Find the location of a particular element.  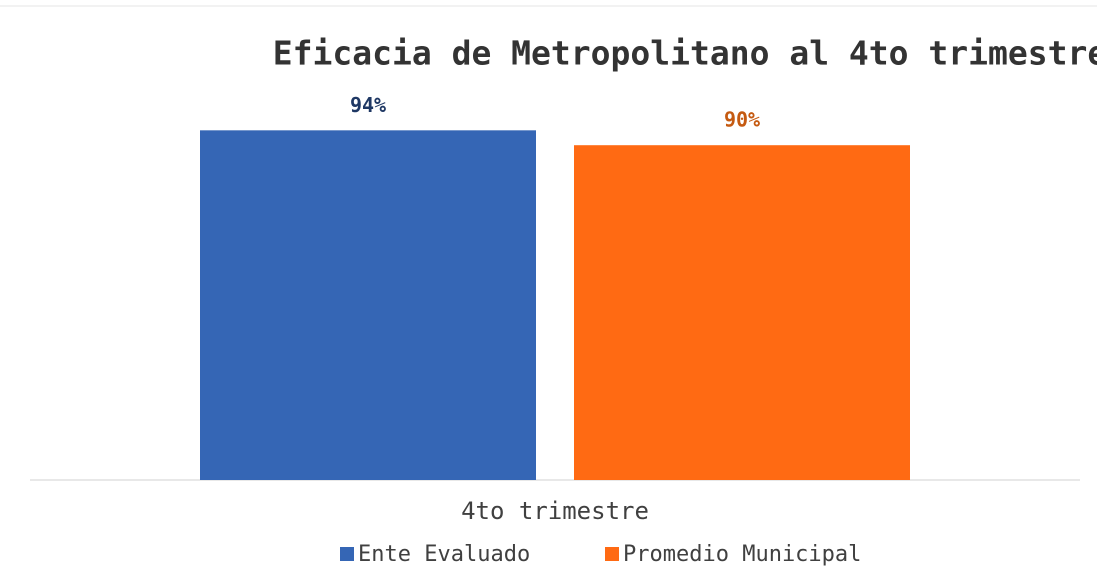

legend-label: Ente Evaluado is located at coordinates (444, 554).